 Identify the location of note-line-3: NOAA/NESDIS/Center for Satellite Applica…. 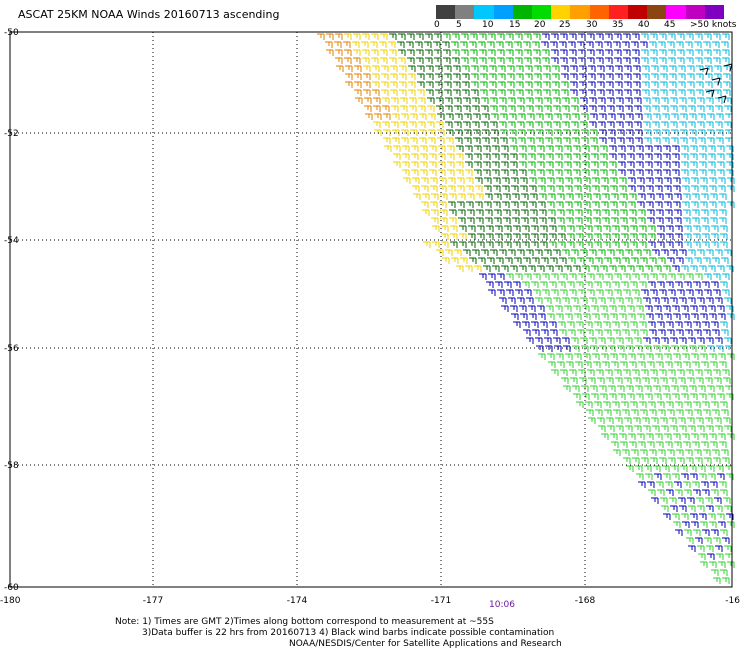
(425, 644).